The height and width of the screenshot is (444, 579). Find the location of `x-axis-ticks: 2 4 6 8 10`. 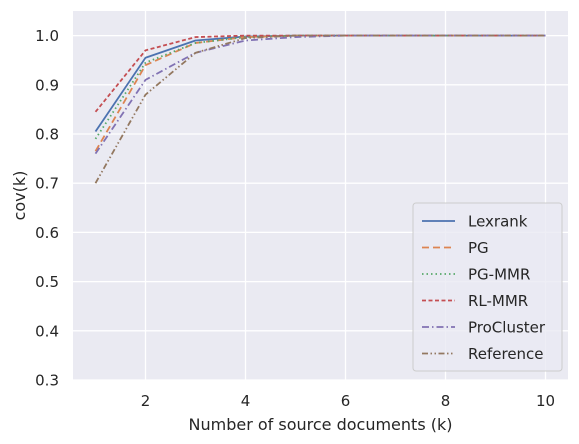

x-axis-ticks: 2 4 6 8 10 is located at coordinates (348, 401).